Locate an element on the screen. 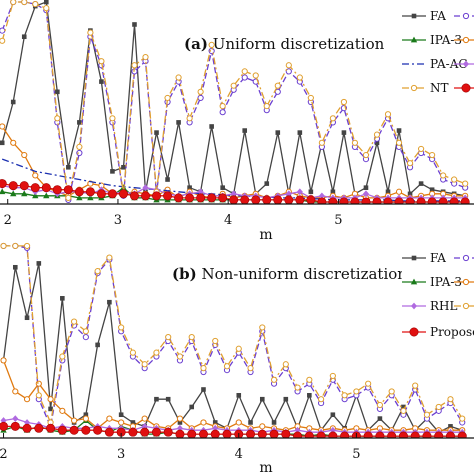 The width and height of the screenshot is (474, 474). legend-entry-proposed: Proposed is located at coordinates (438, 332).